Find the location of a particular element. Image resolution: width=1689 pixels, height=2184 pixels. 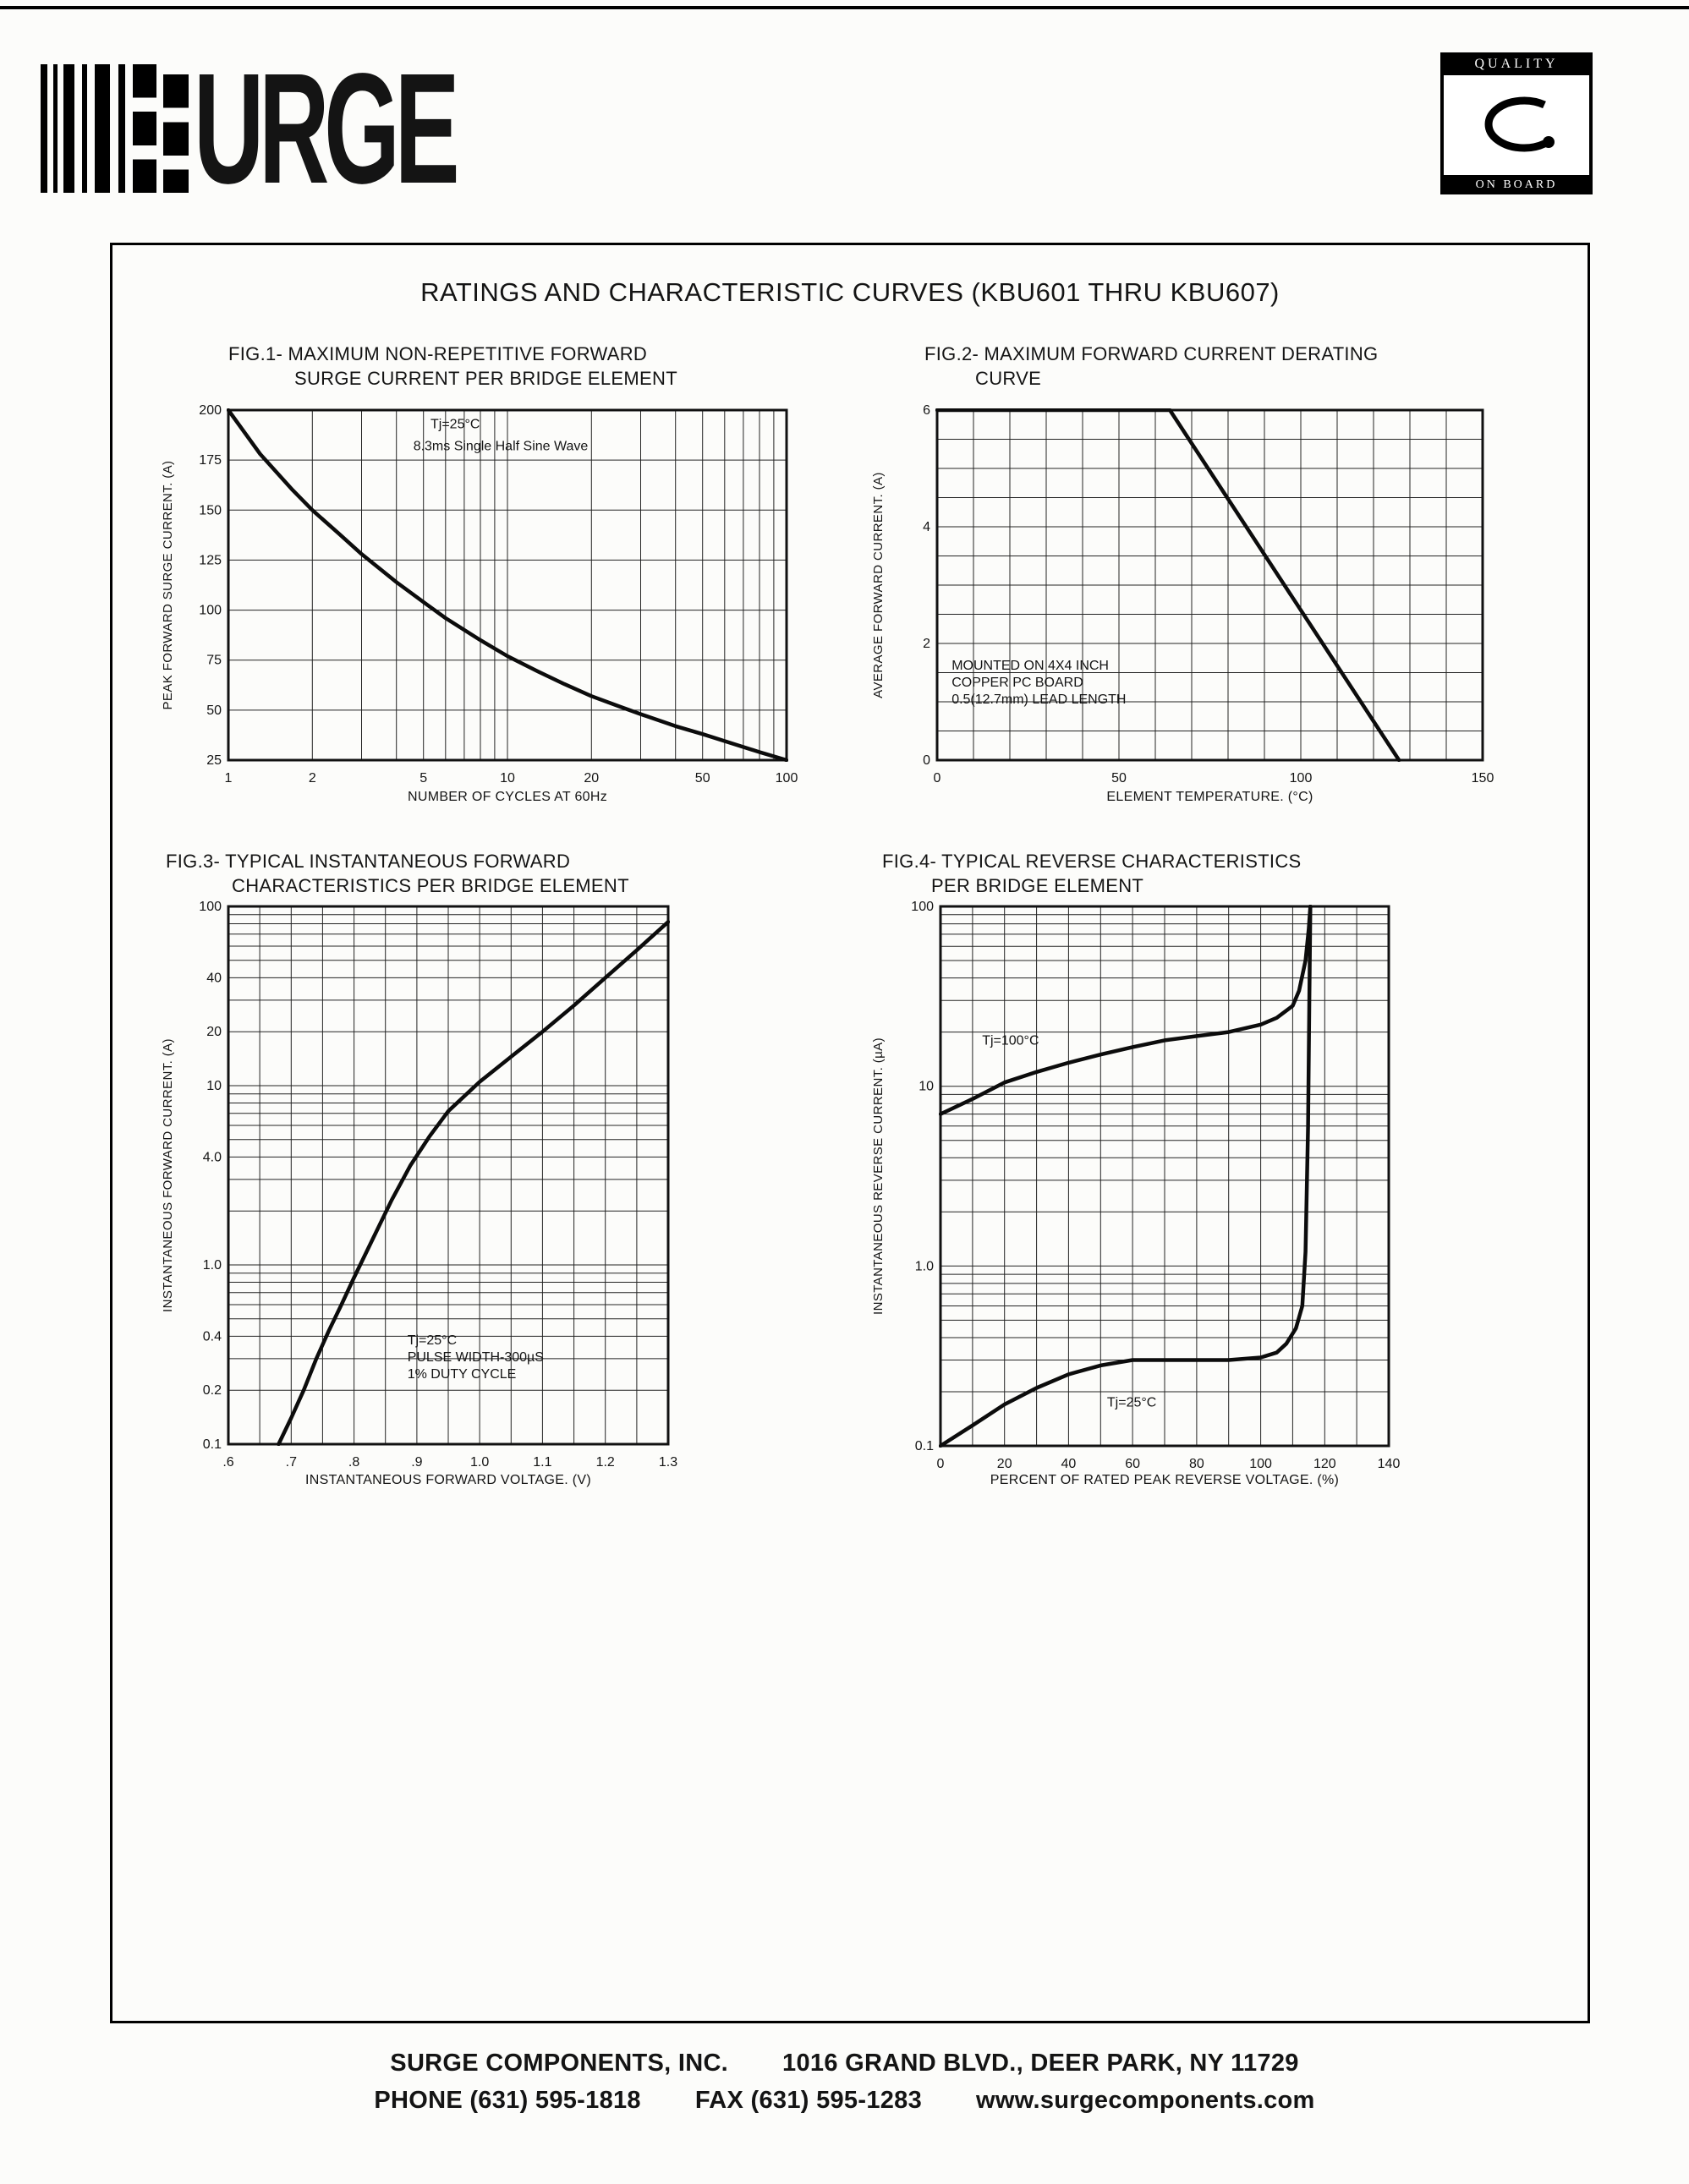

q-emblem-icon is located at coordinates (1519, 124).